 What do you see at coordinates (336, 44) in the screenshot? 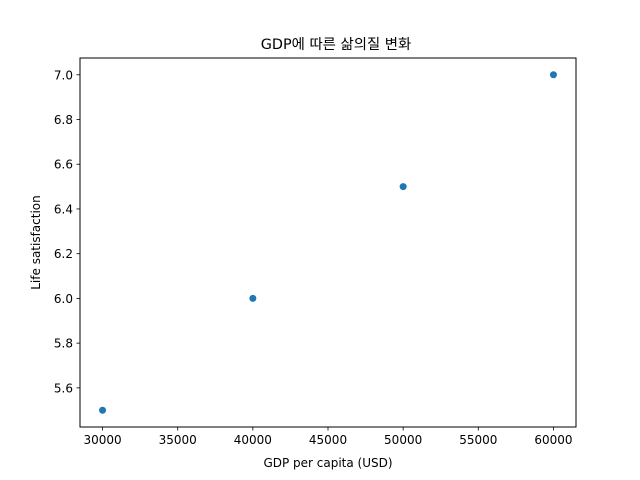
I see `chart-title: GDP에 따른 삶의질 변화` at bounding box center [336, 44].